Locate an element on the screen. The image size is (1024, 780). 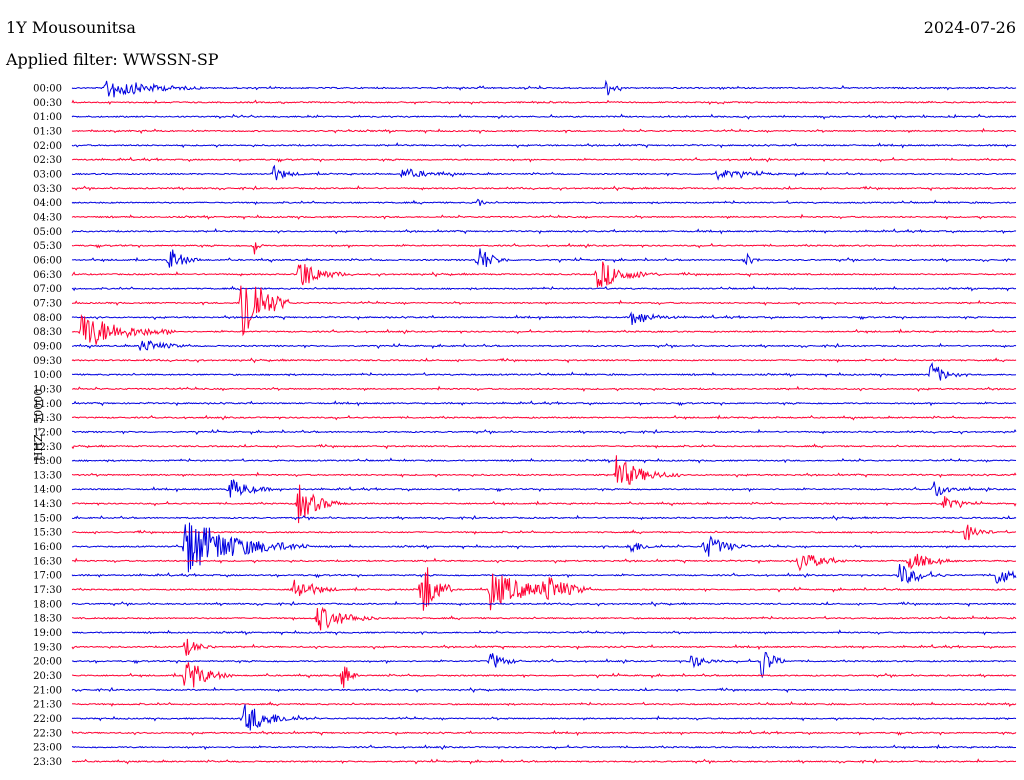
row-time-label: 14:30 is located at coordinates (47, 504).